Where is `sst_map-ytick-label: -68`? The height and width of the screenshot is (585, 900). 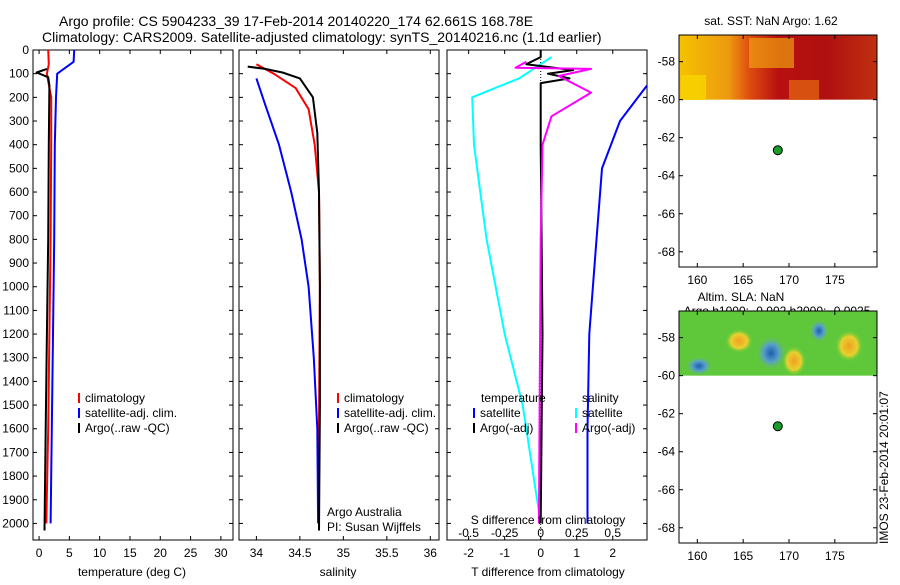
sst_map-ytick-label: -68 is located at coordinates (667, 252).